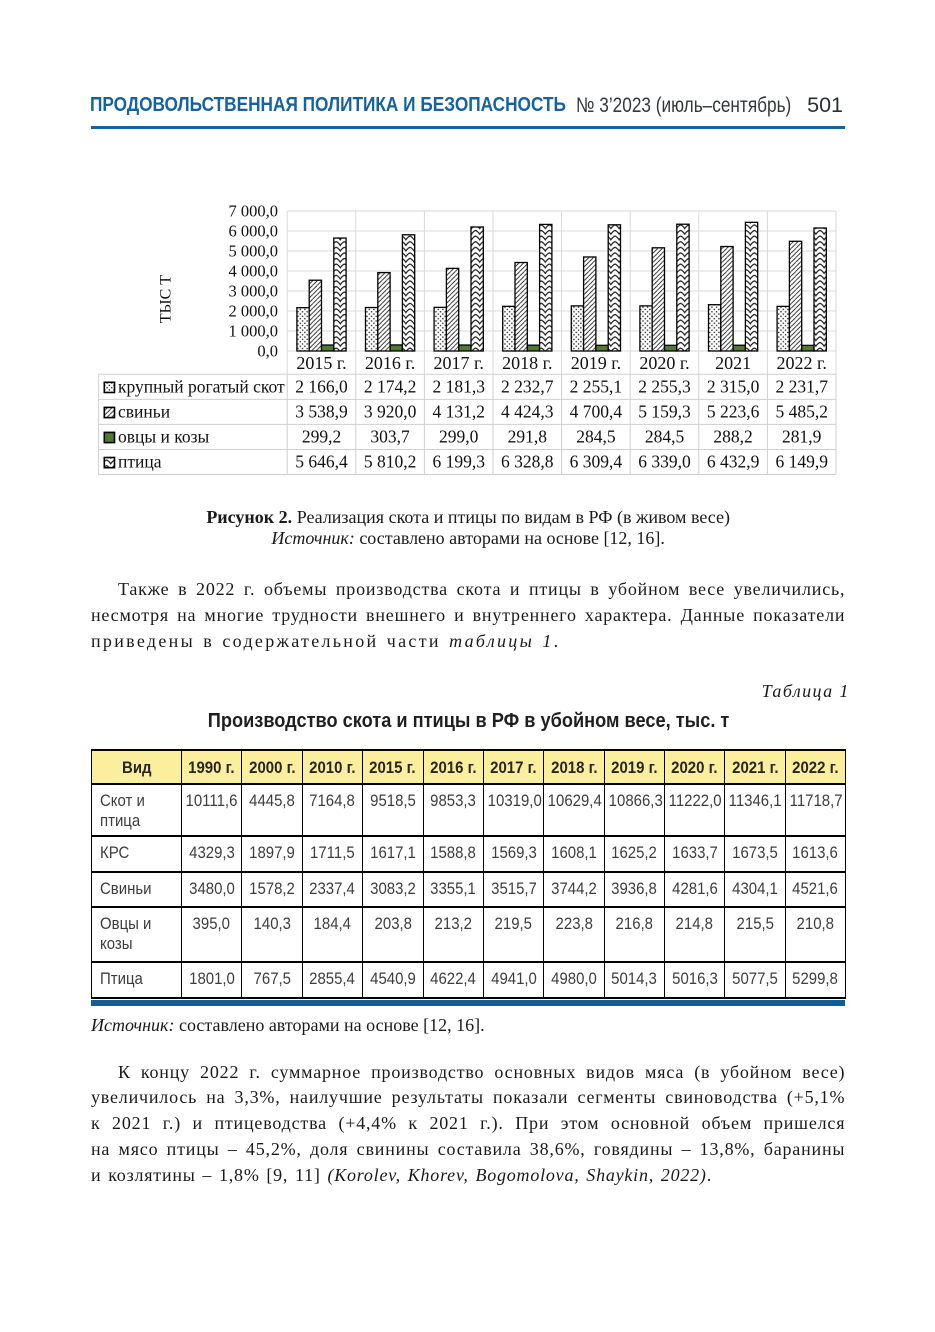 Image resolution: width=935 pixels, height=1332 pixels. I want to click on svg-text: 2022 г., so click(802, 363).